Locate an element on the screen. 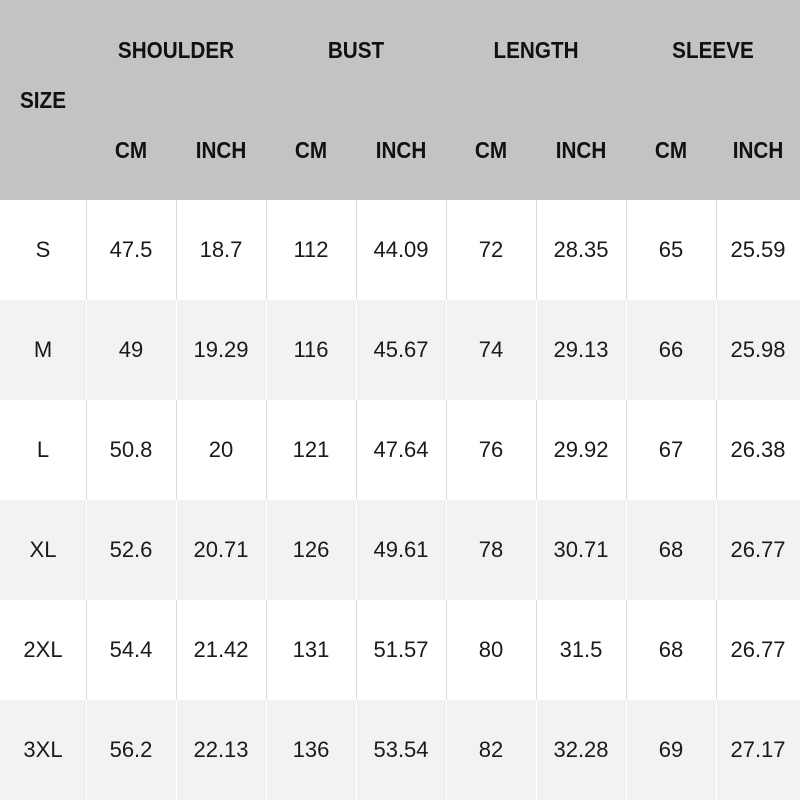  group-header: SHOULDER is located at coordinates (176, 49).